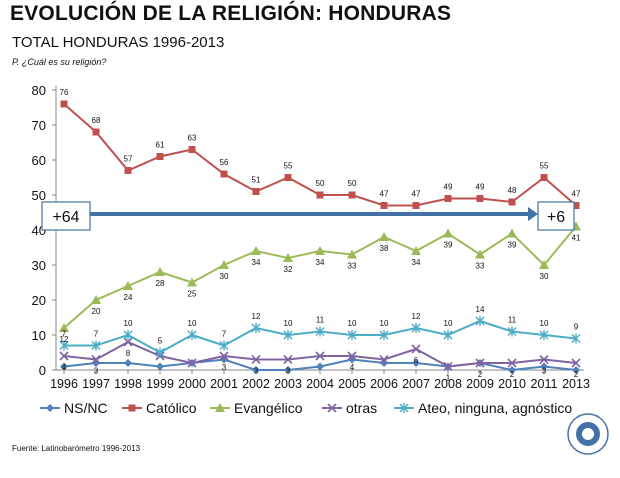 The image size is (620, 478). What do you see at coordinates (128, 384) in the screenshot?
I see `x-tick-label: 1998` at bounding box center [128, 384].